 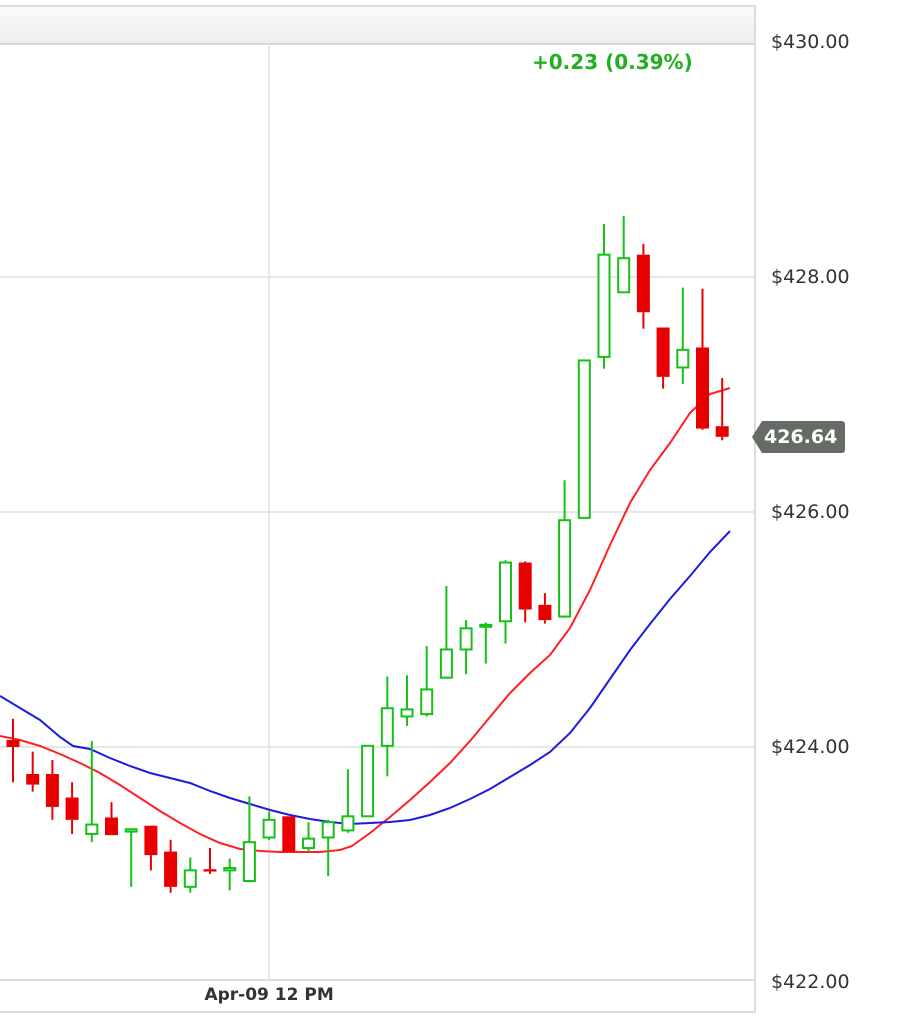 What do you see at coordinates (757, 436) in the screenshot?
I see `price-tag-arrow-icon` at bounding box center [757, 436].